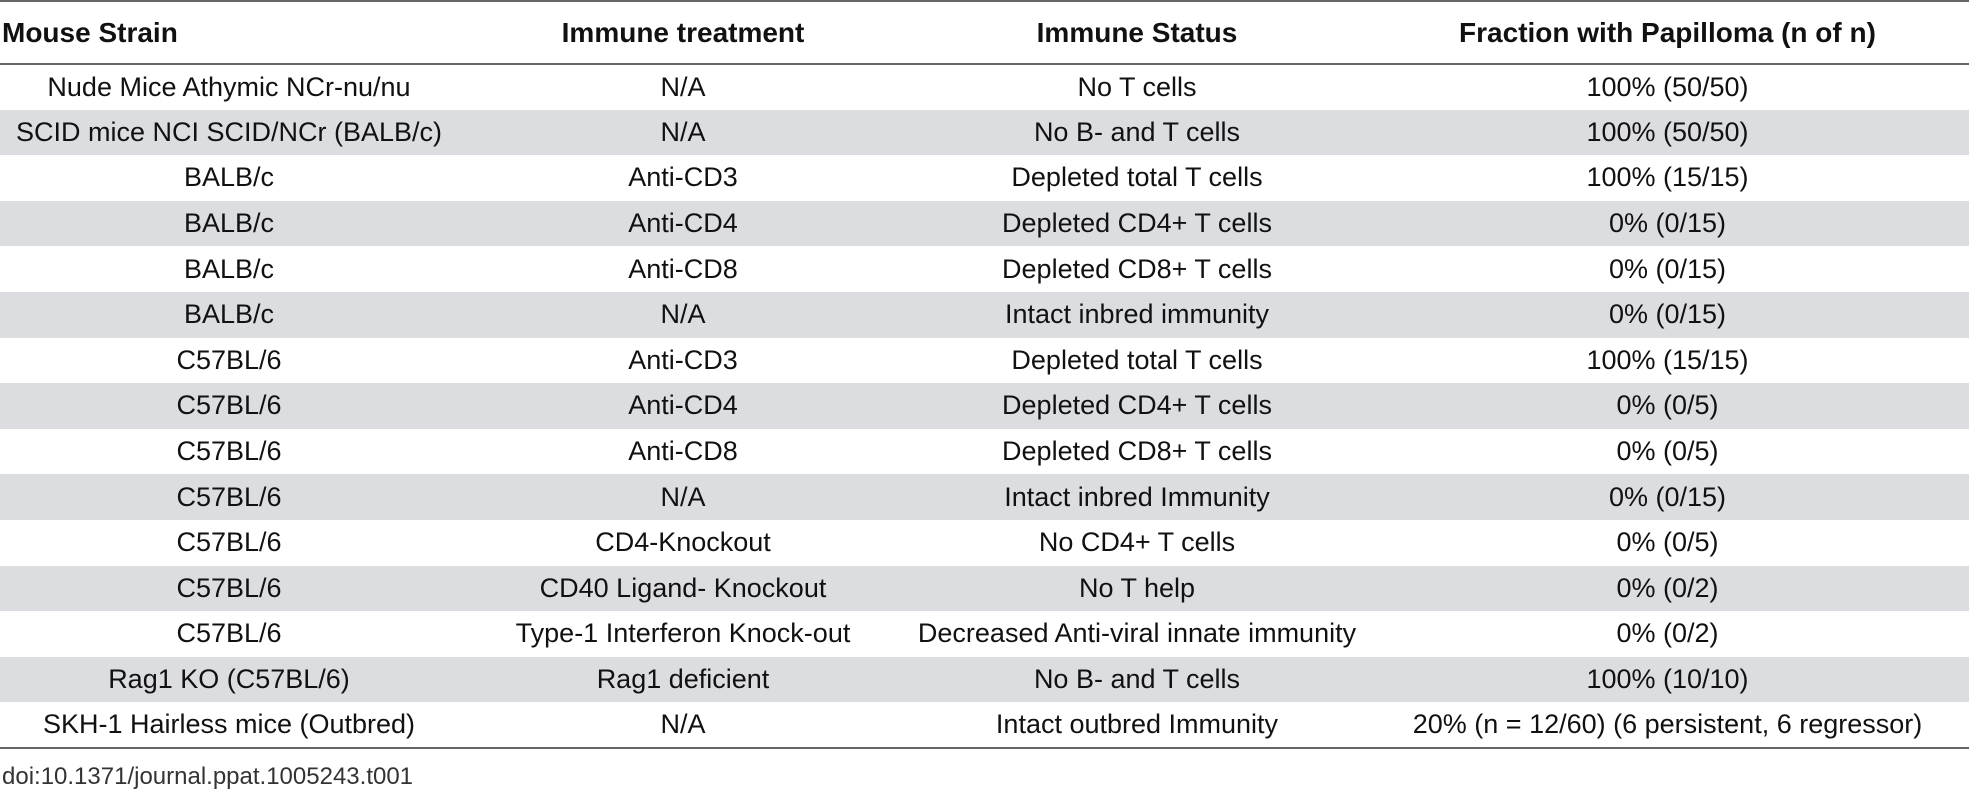 The width and height of the screenshot is (1969, 800). What do you see at coordinates (229, 725) in the screenshot?
I see `cell-mouse-strain: SKH-1 Hairless mice (Outbred)` at bounding box center [229, 725].